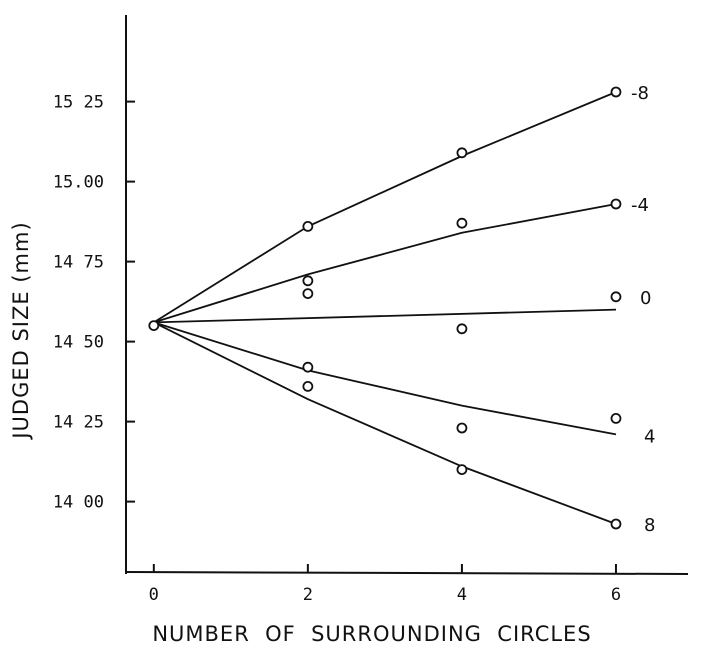 Image resolution: width=715 pixels, height=662 pixels. Describe the element at coordinates (645, 298) in the screenshot. I see `series-label: 0` at that location.